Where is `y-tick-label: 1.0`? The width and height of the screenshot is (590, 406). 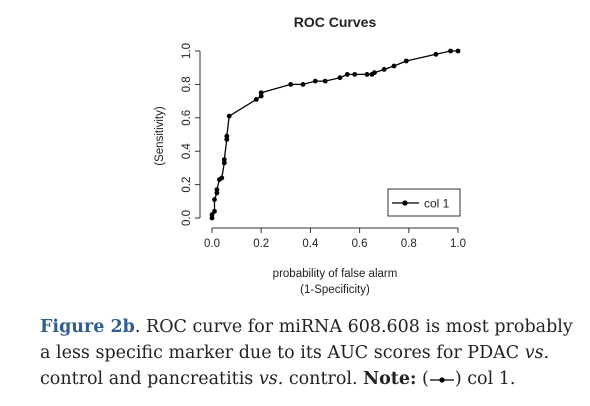
y-tick-label: 1.0 is located at coordinates (187, 51).